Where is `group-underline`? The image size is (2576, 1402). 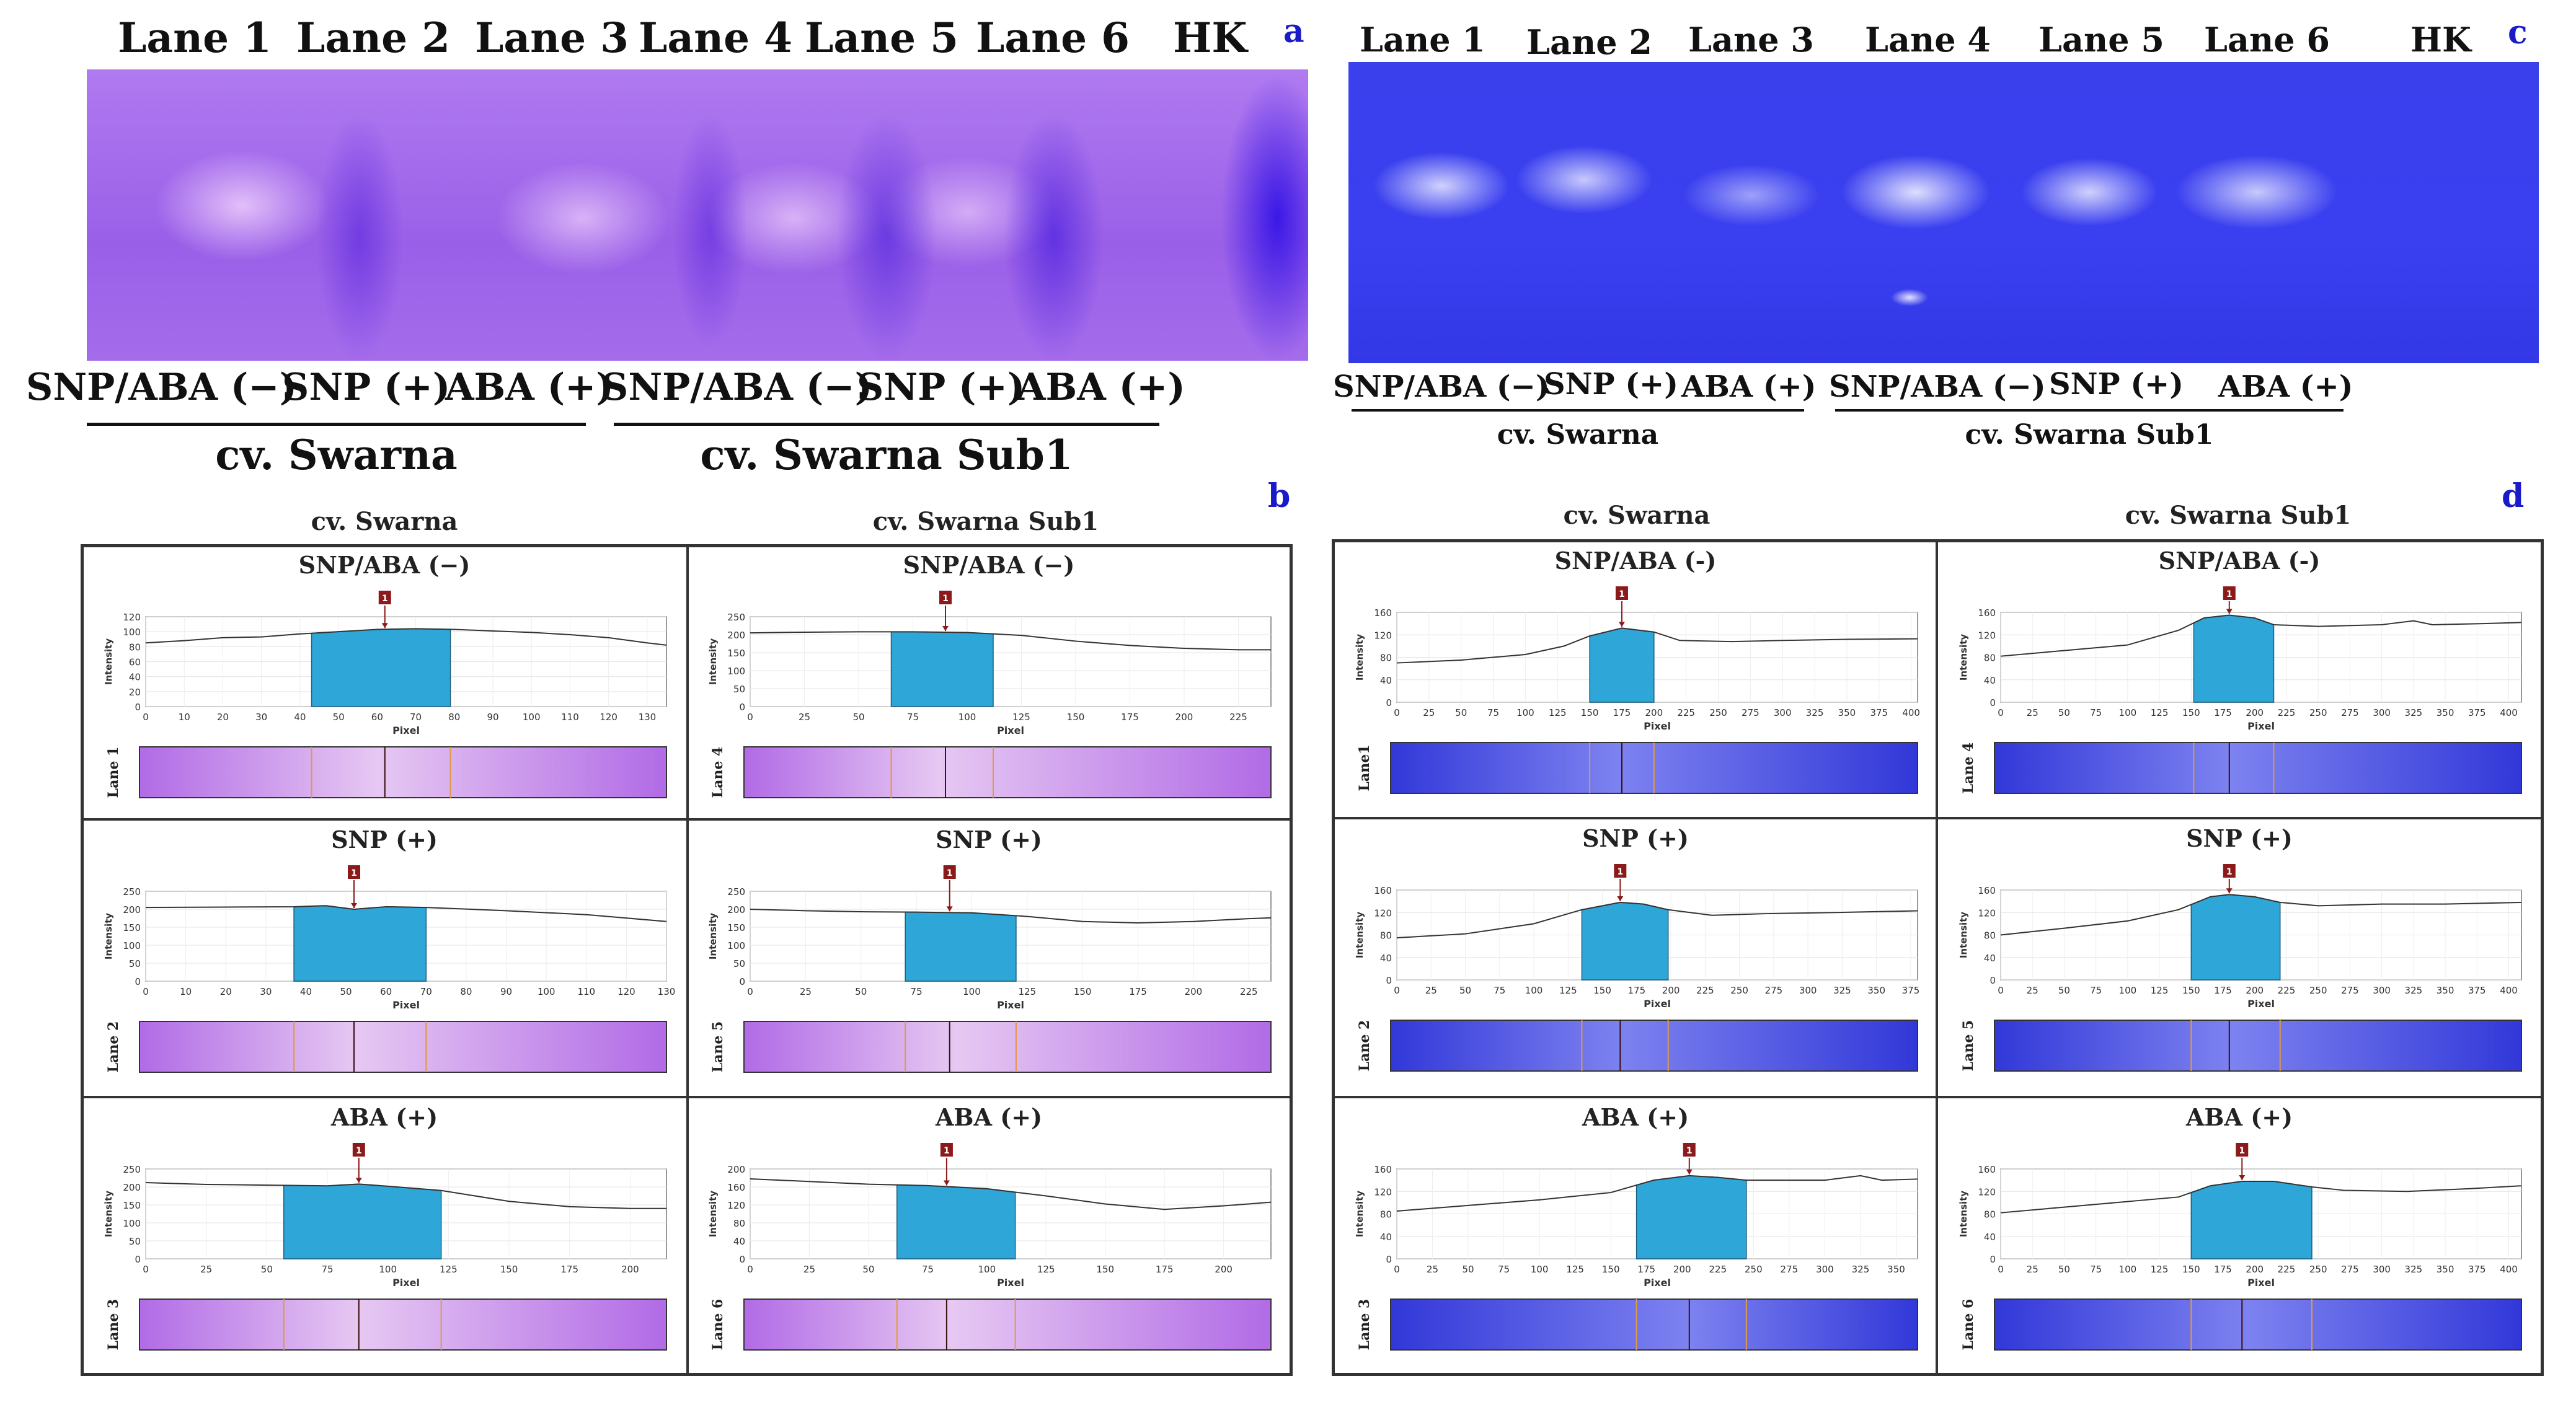 group-underline is located at coordinates (886, 424).